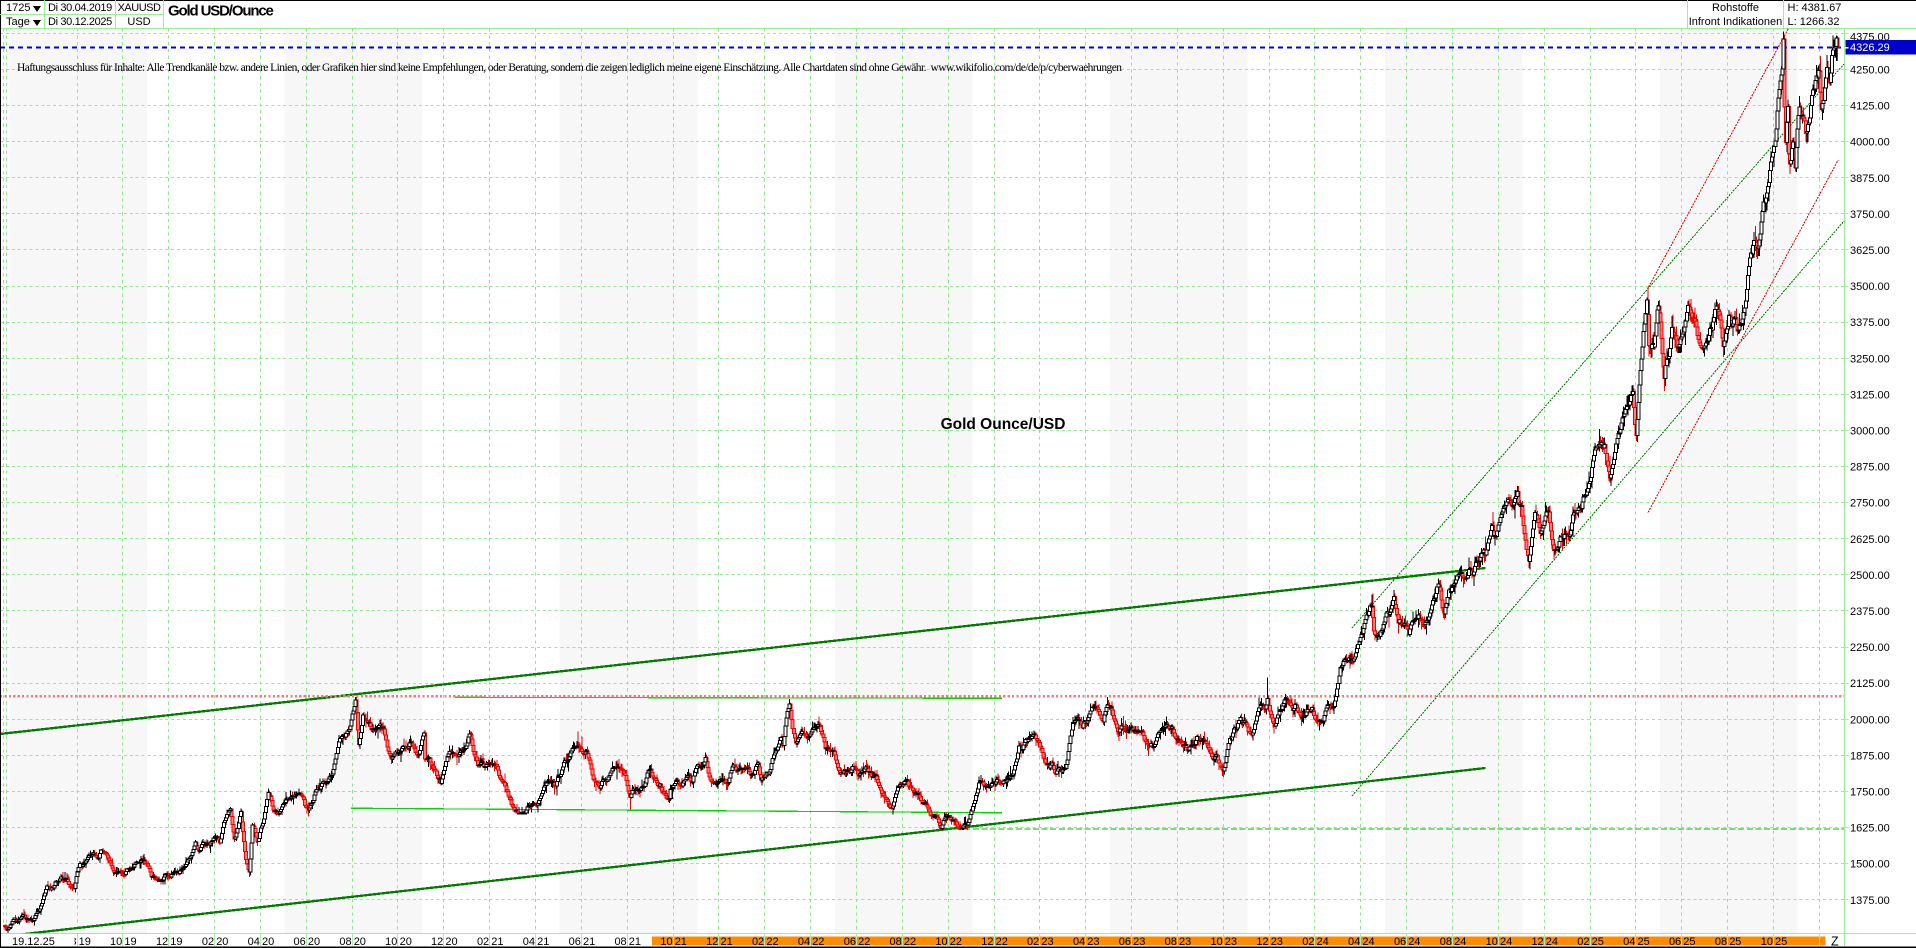  What do you see at coordinates (1870, 829) in the screenshot?
I see `svg-text: 1625.00` at bounding box center [1870, 829].